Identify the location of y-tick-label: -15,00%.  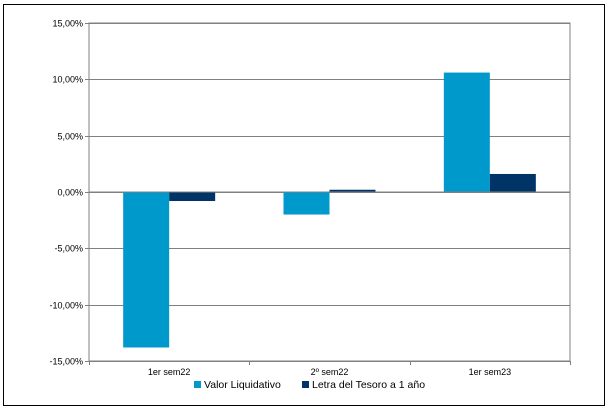
(66, 362).